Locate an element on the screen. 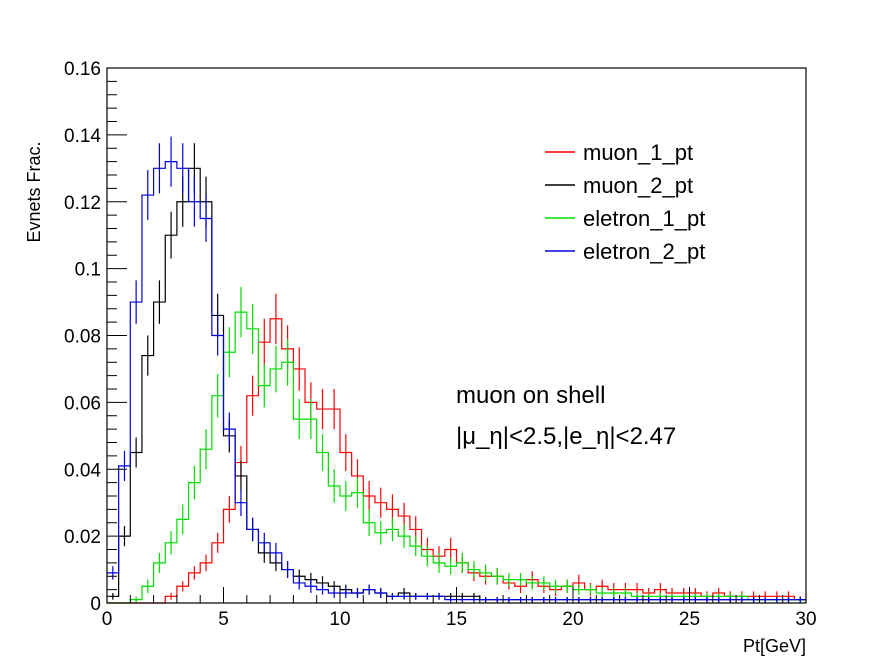 The width and height of the screenshot is (896, 672). y-tick-label: 0.1 is located at coordinates (88, 270).